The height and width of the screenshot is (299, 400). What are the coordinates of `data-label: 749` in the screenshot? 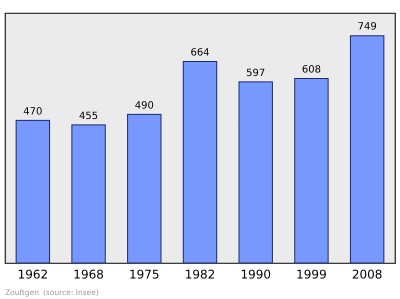 It's located at (367, 27).